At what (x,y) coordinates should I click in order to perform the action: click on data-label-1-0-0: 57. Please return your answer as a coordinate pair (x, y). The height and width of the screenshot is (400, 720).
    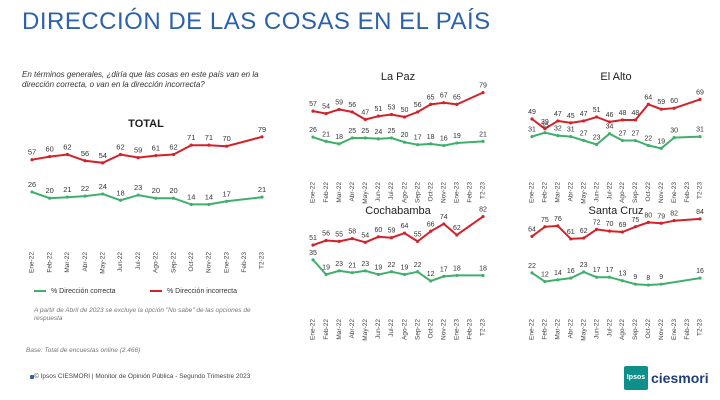
    Looking at the image, I should click on (313, 104).